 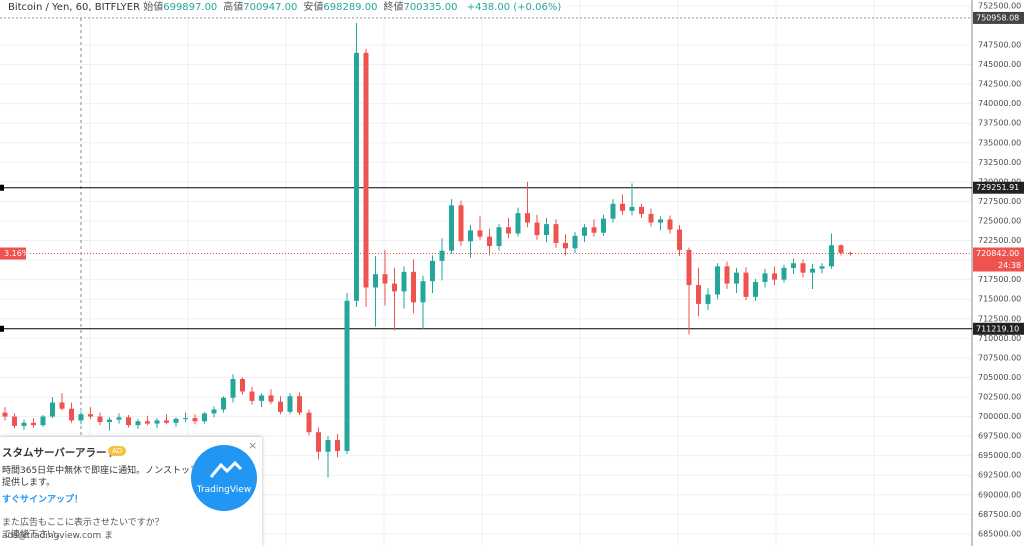 What do you see at coordinates (999, 494) in the screenshot?
I see `y-tick-label: 690000.00` at bounding box center [999, 494].